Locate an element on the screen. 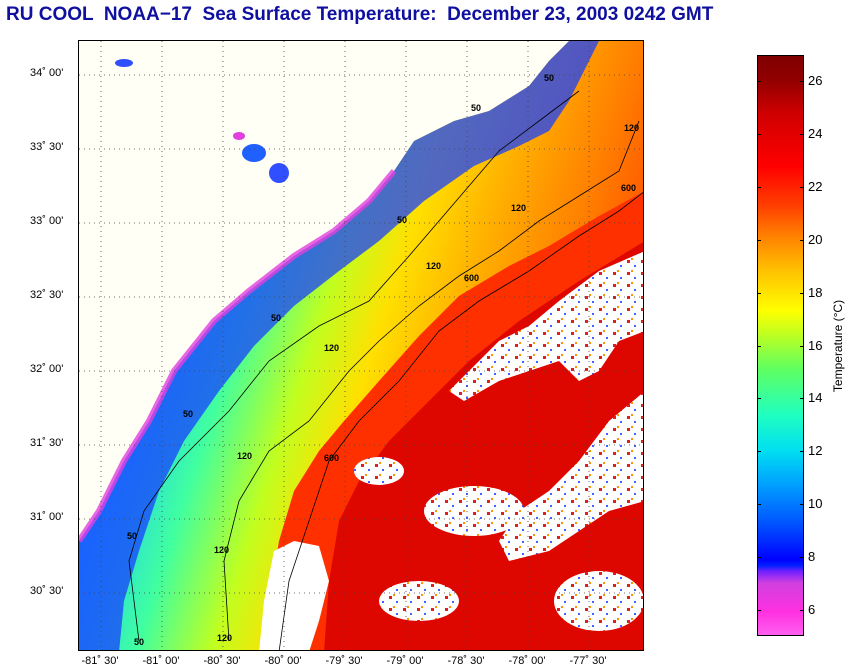 This screenshot has height=672, width=848. colorbar-tick-label: 18 is located at coordinates (815, 292).